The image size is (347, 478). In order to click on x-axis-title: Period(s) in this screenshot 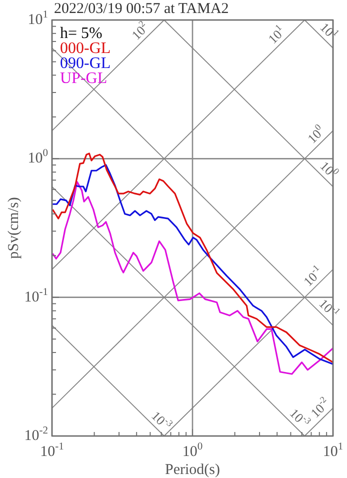, I will do `click(192, 470)`.